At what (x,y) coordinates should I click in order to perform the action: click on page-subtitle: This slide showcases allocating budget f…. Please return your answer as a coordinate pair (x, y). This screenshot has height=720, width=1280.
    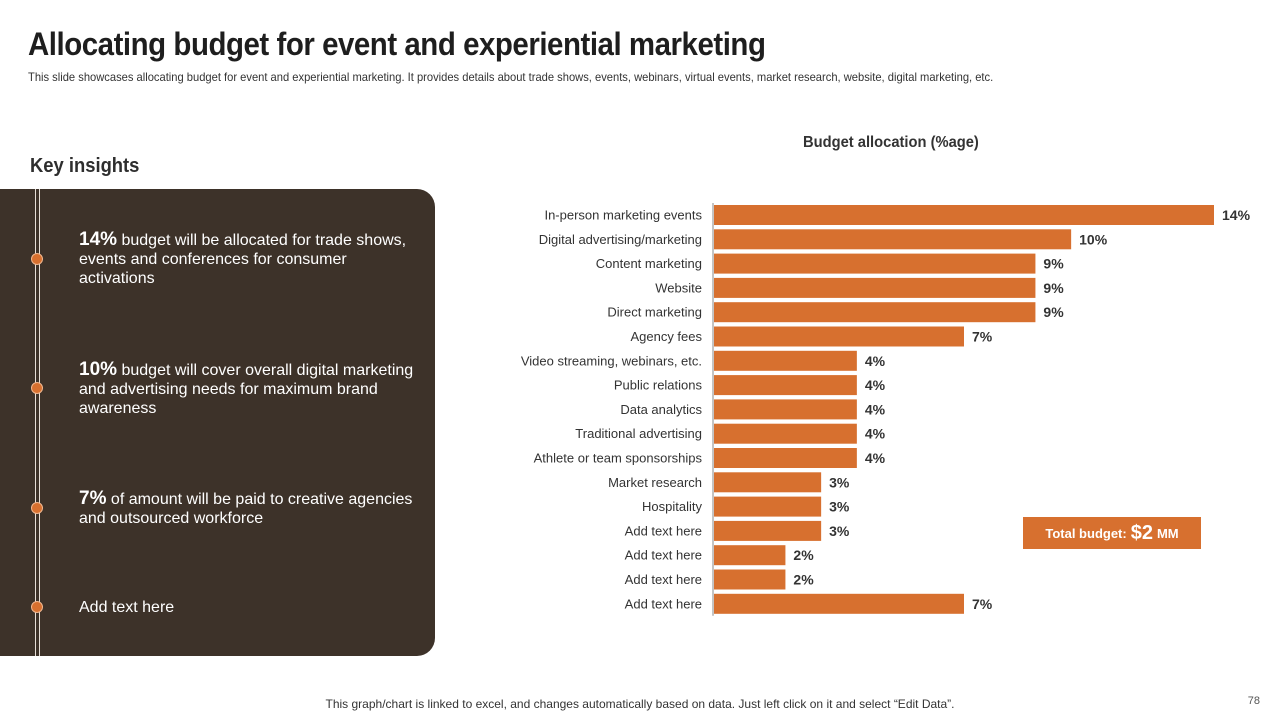
    Looking at the image, I should click on (511, 77).